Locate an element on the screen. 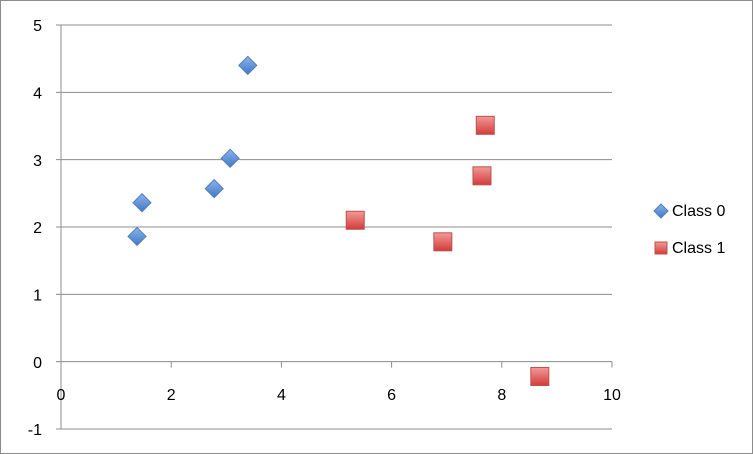  x-tick-label: 8 is located at coordinates (501, 395).